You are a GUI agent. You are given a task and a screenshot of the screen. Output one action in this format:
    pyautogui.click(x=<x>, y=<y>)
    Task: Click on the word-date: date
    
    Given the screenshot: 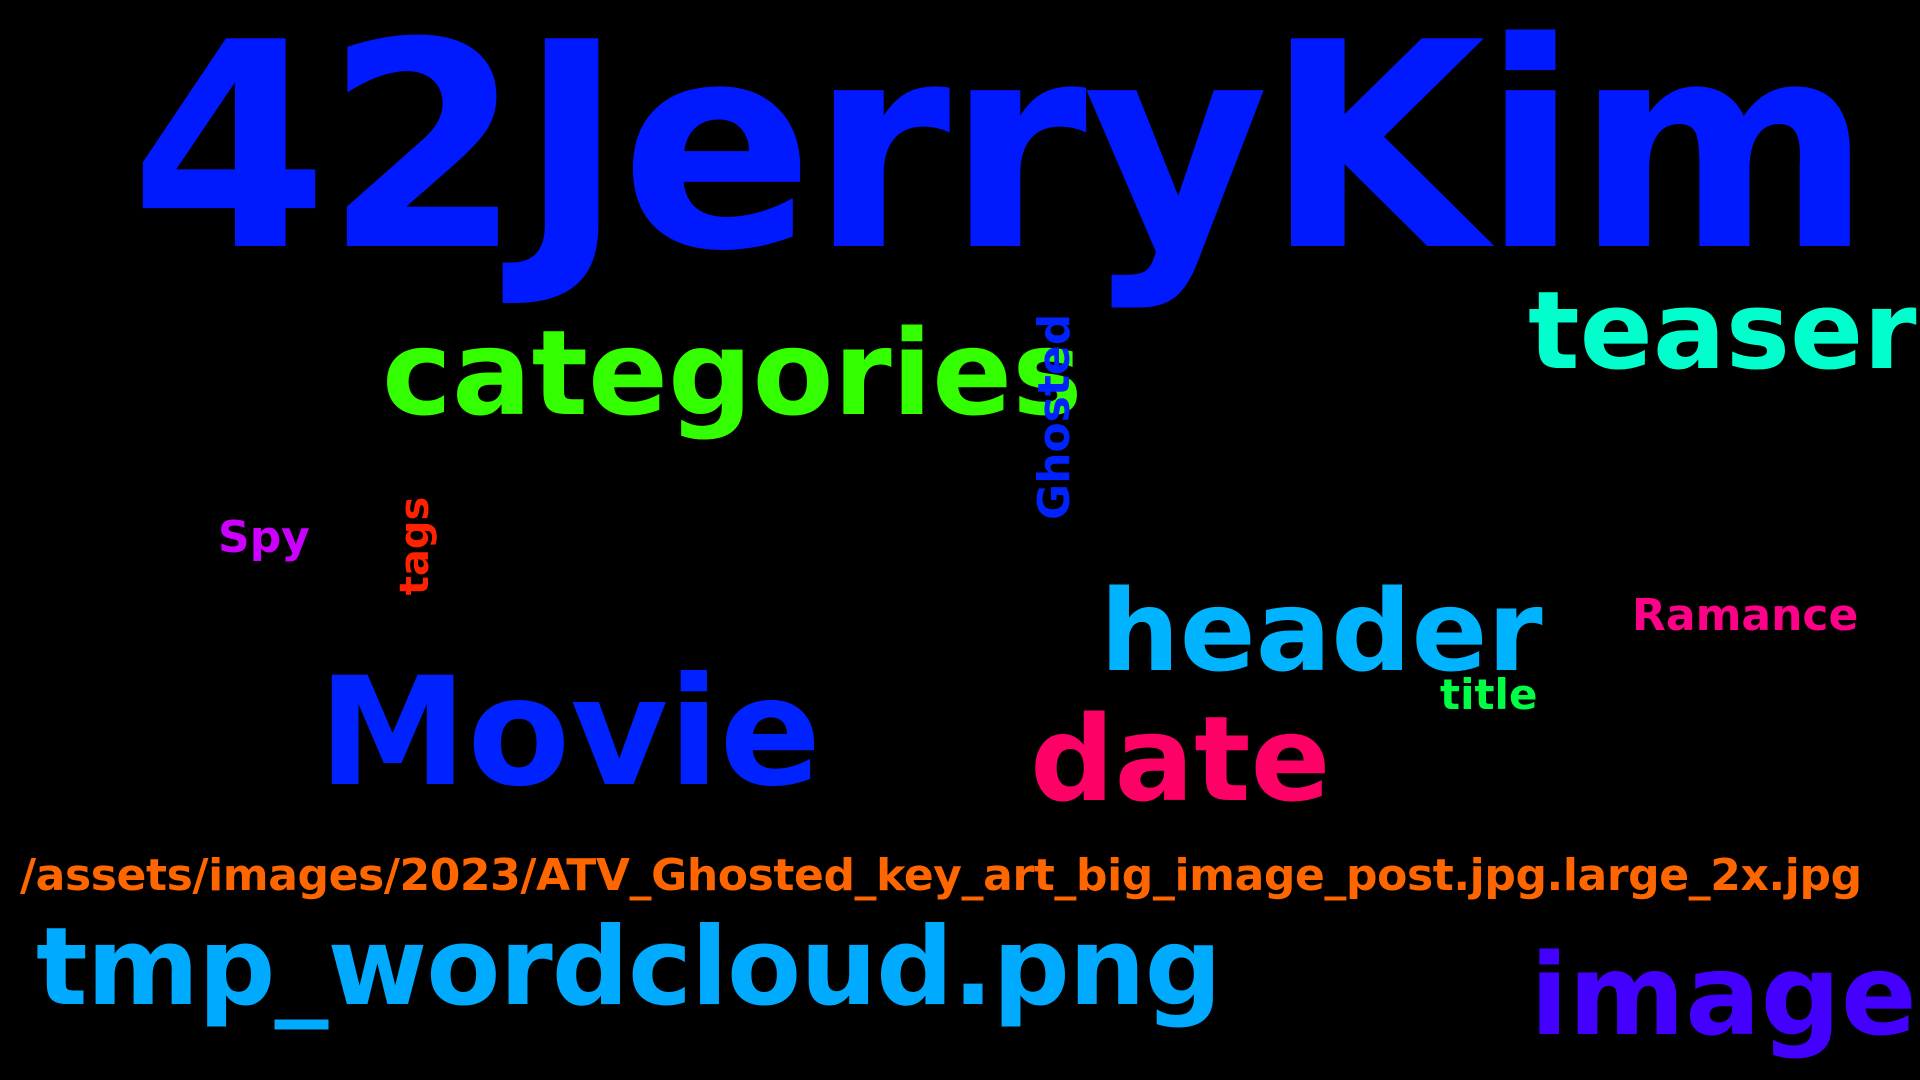 What is the action you would take?
    pyautogui.click(x=1180, y=759)
    